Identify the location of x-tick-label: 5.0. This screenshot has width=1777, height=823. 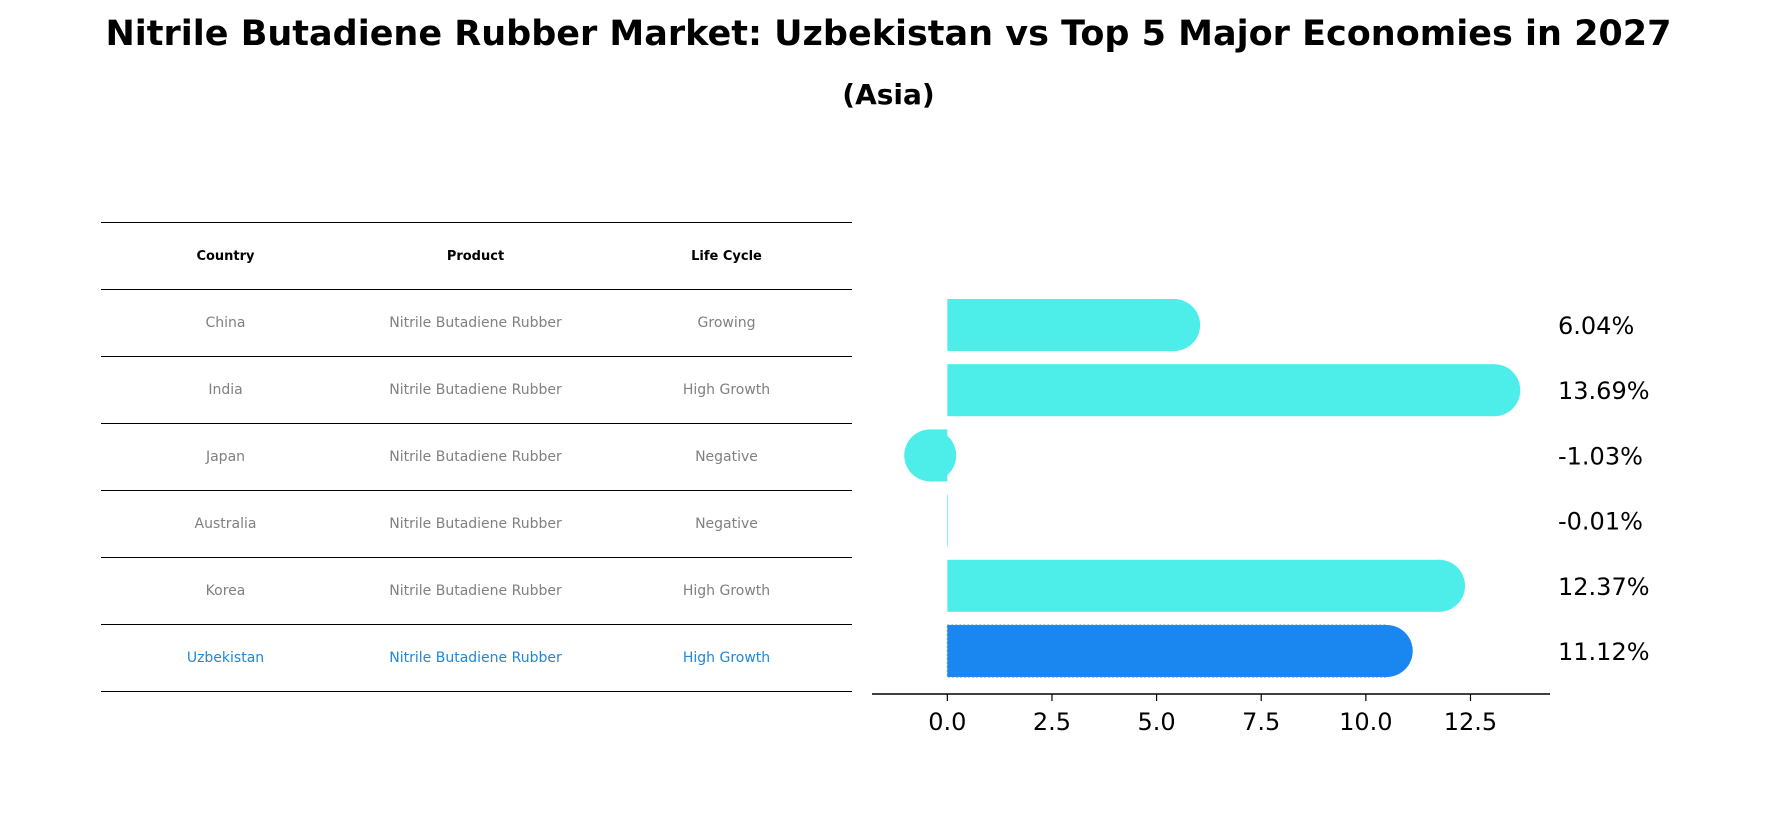
(1157, 722).